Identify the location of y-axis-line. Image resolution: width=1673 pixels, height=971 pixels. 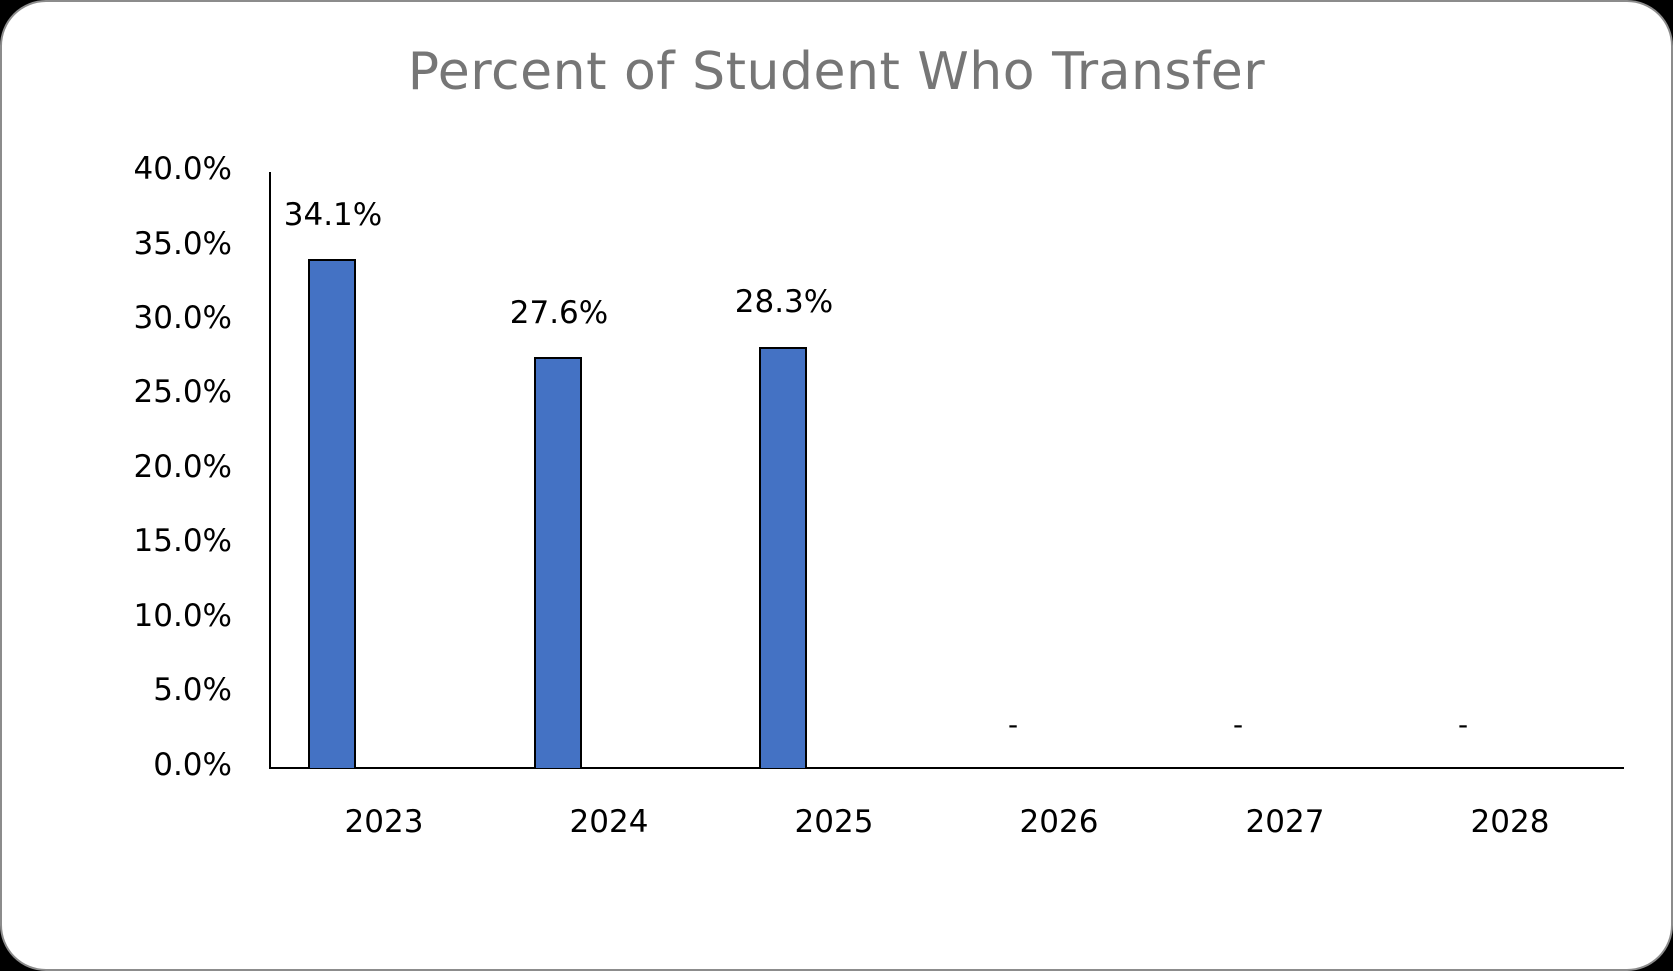
(270, 470).